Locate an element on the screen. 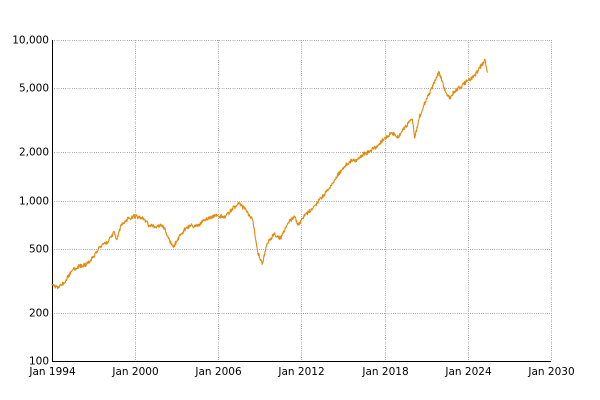 The image size is (600, 400). x-tick-label: Jan 2012 is located at coordinates (300, 372).